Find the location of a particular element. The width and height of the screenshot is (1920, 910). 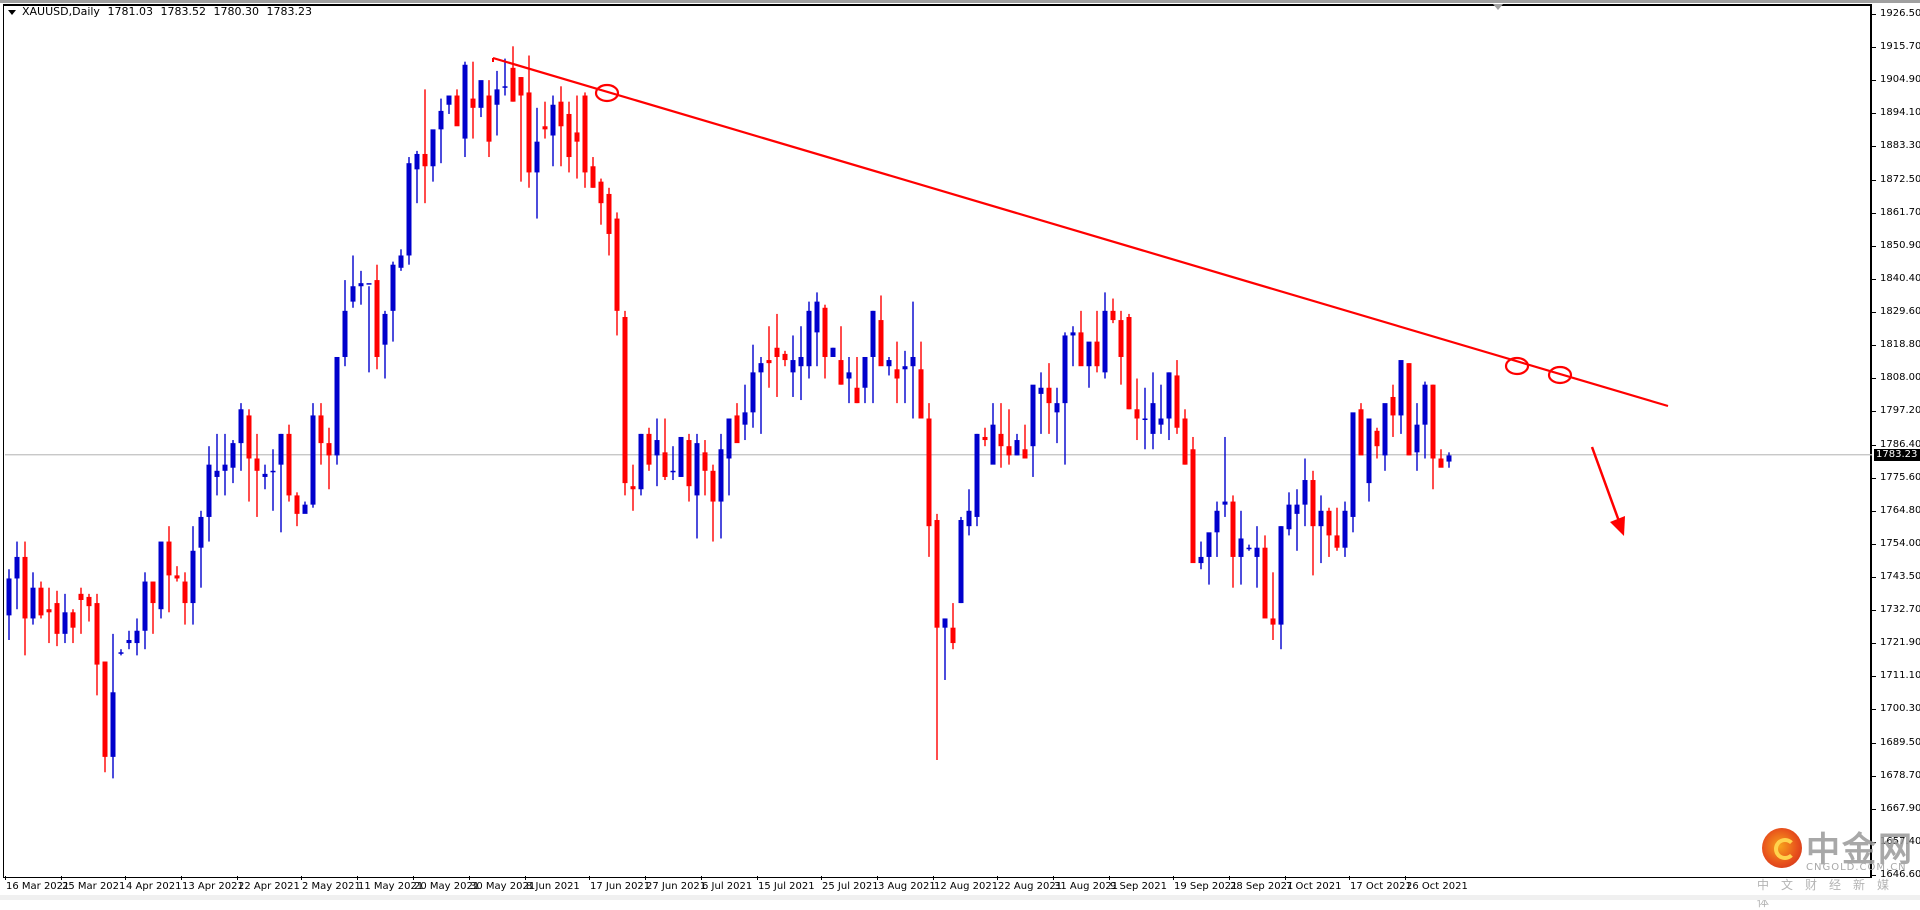

dropdown-triangle-icon is located at coordinates (12, 12).